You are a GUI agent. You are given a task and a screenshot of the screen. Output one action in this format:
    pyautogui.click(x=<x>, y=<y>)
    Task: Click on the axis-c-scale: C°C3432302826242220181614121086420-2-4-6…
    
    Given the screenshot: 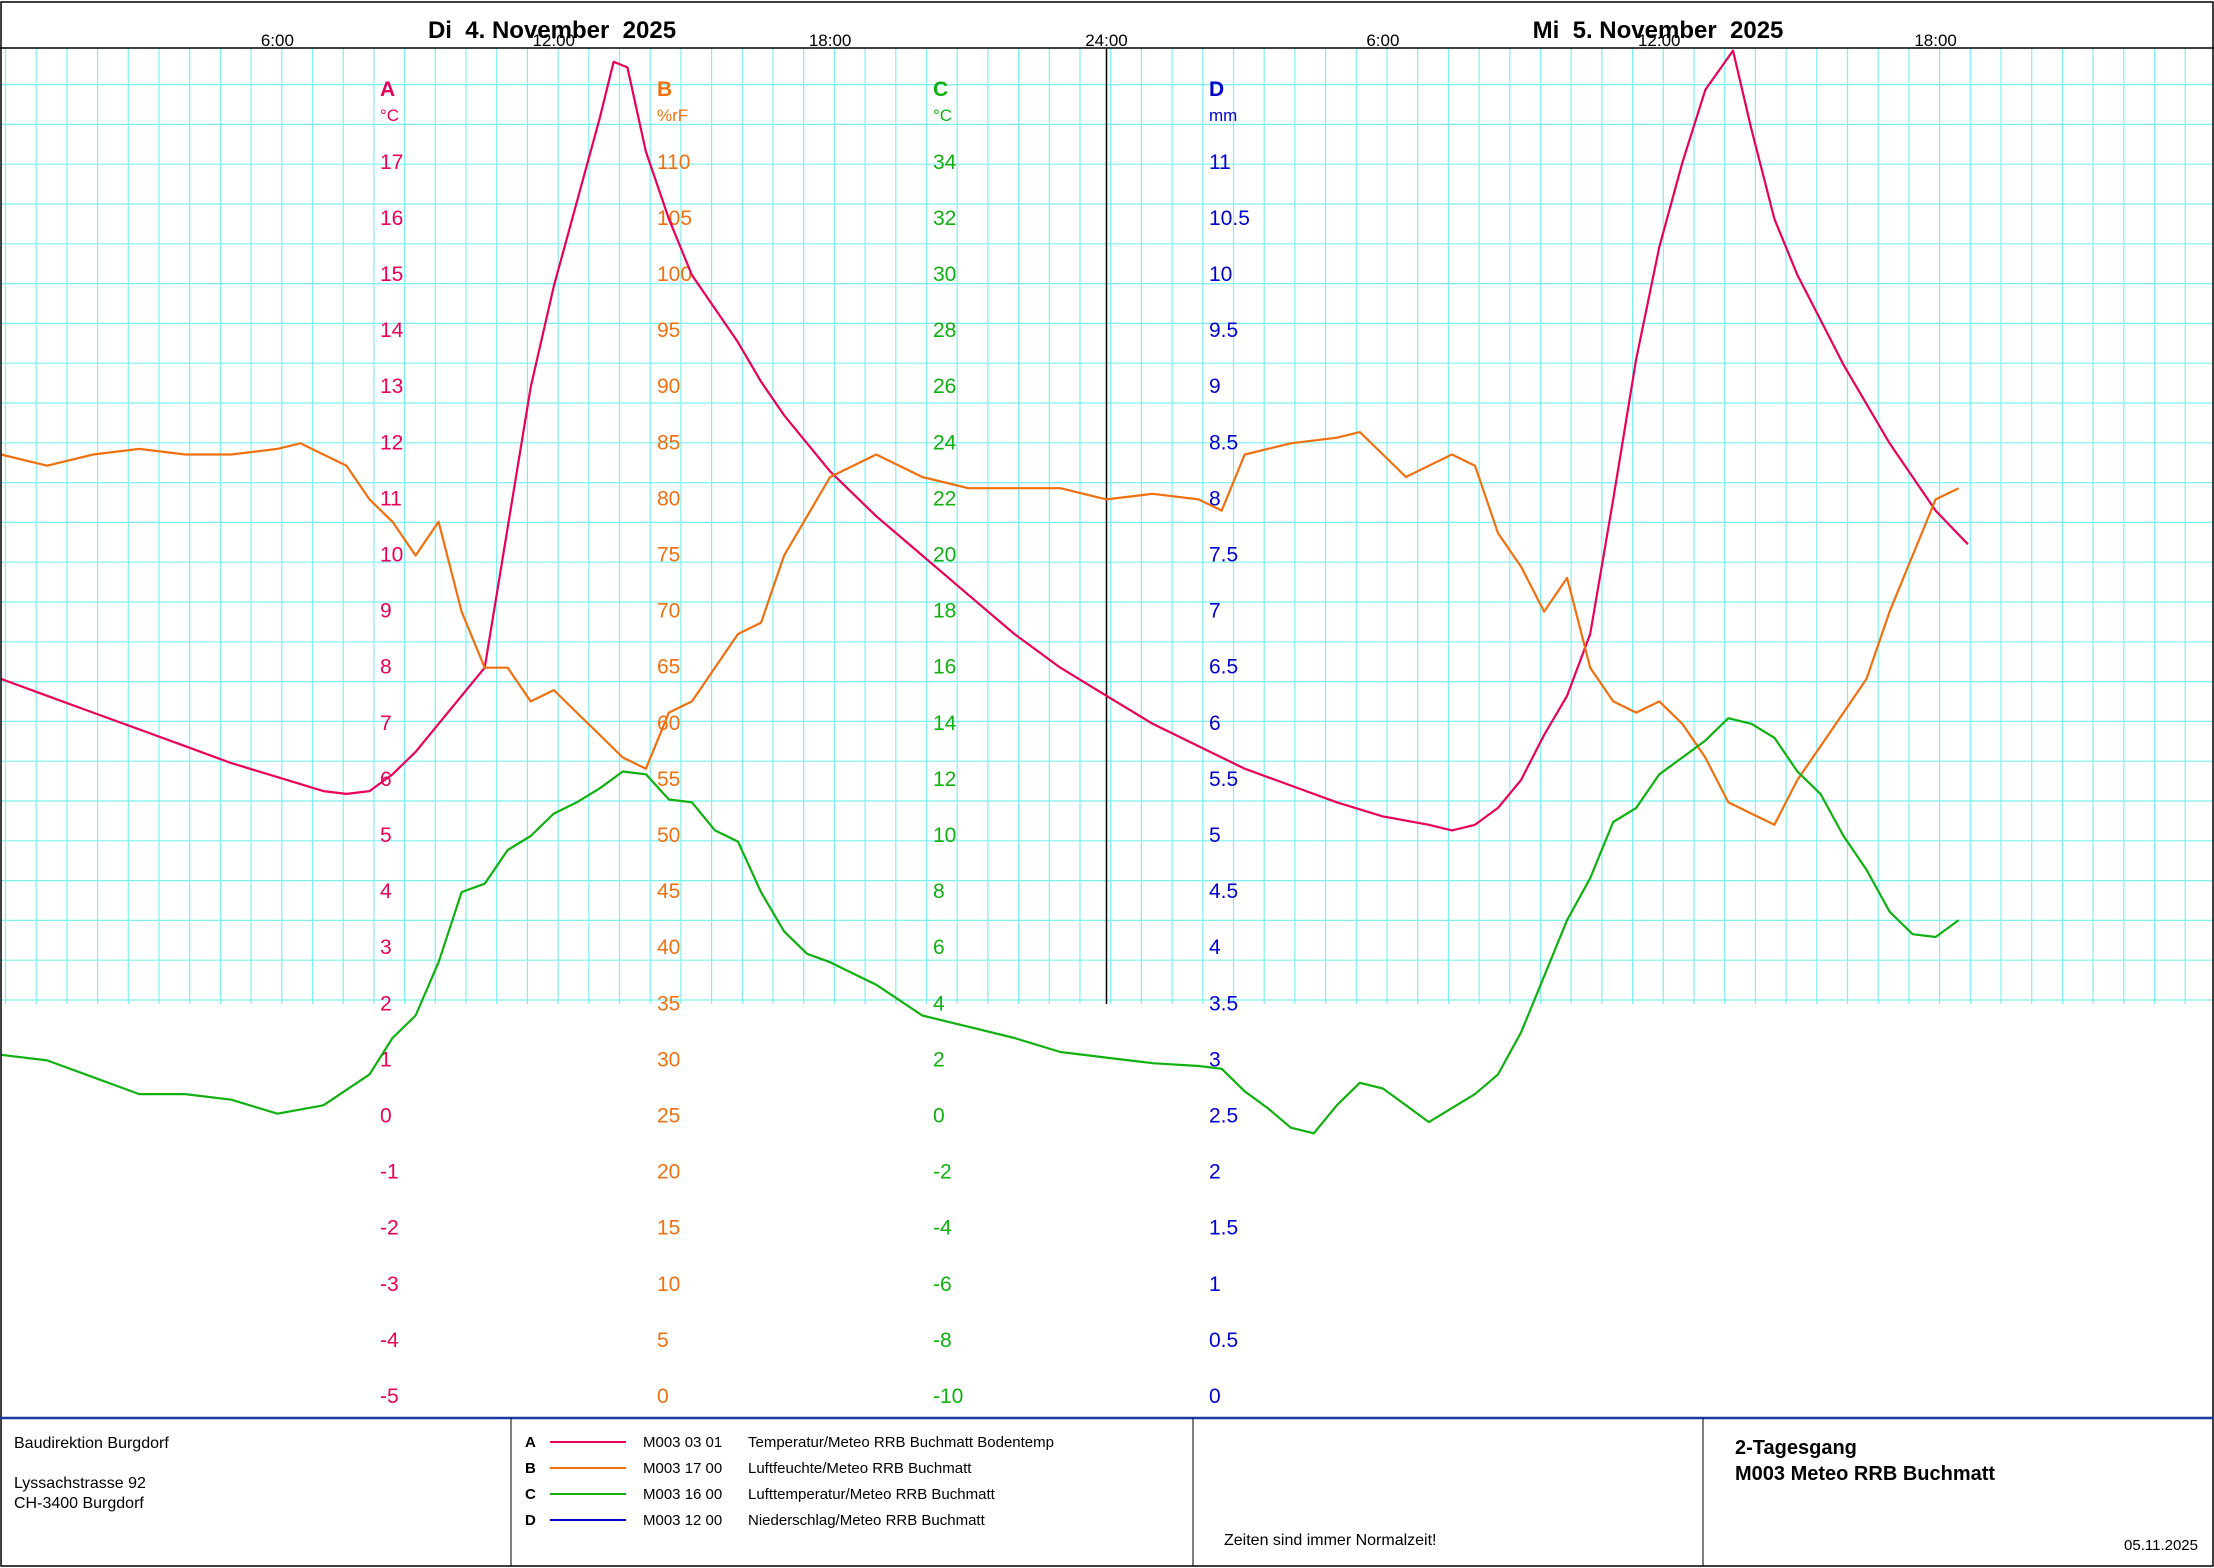 What is the action you would take?
    pyautogui.click(x=948, y=743)
    